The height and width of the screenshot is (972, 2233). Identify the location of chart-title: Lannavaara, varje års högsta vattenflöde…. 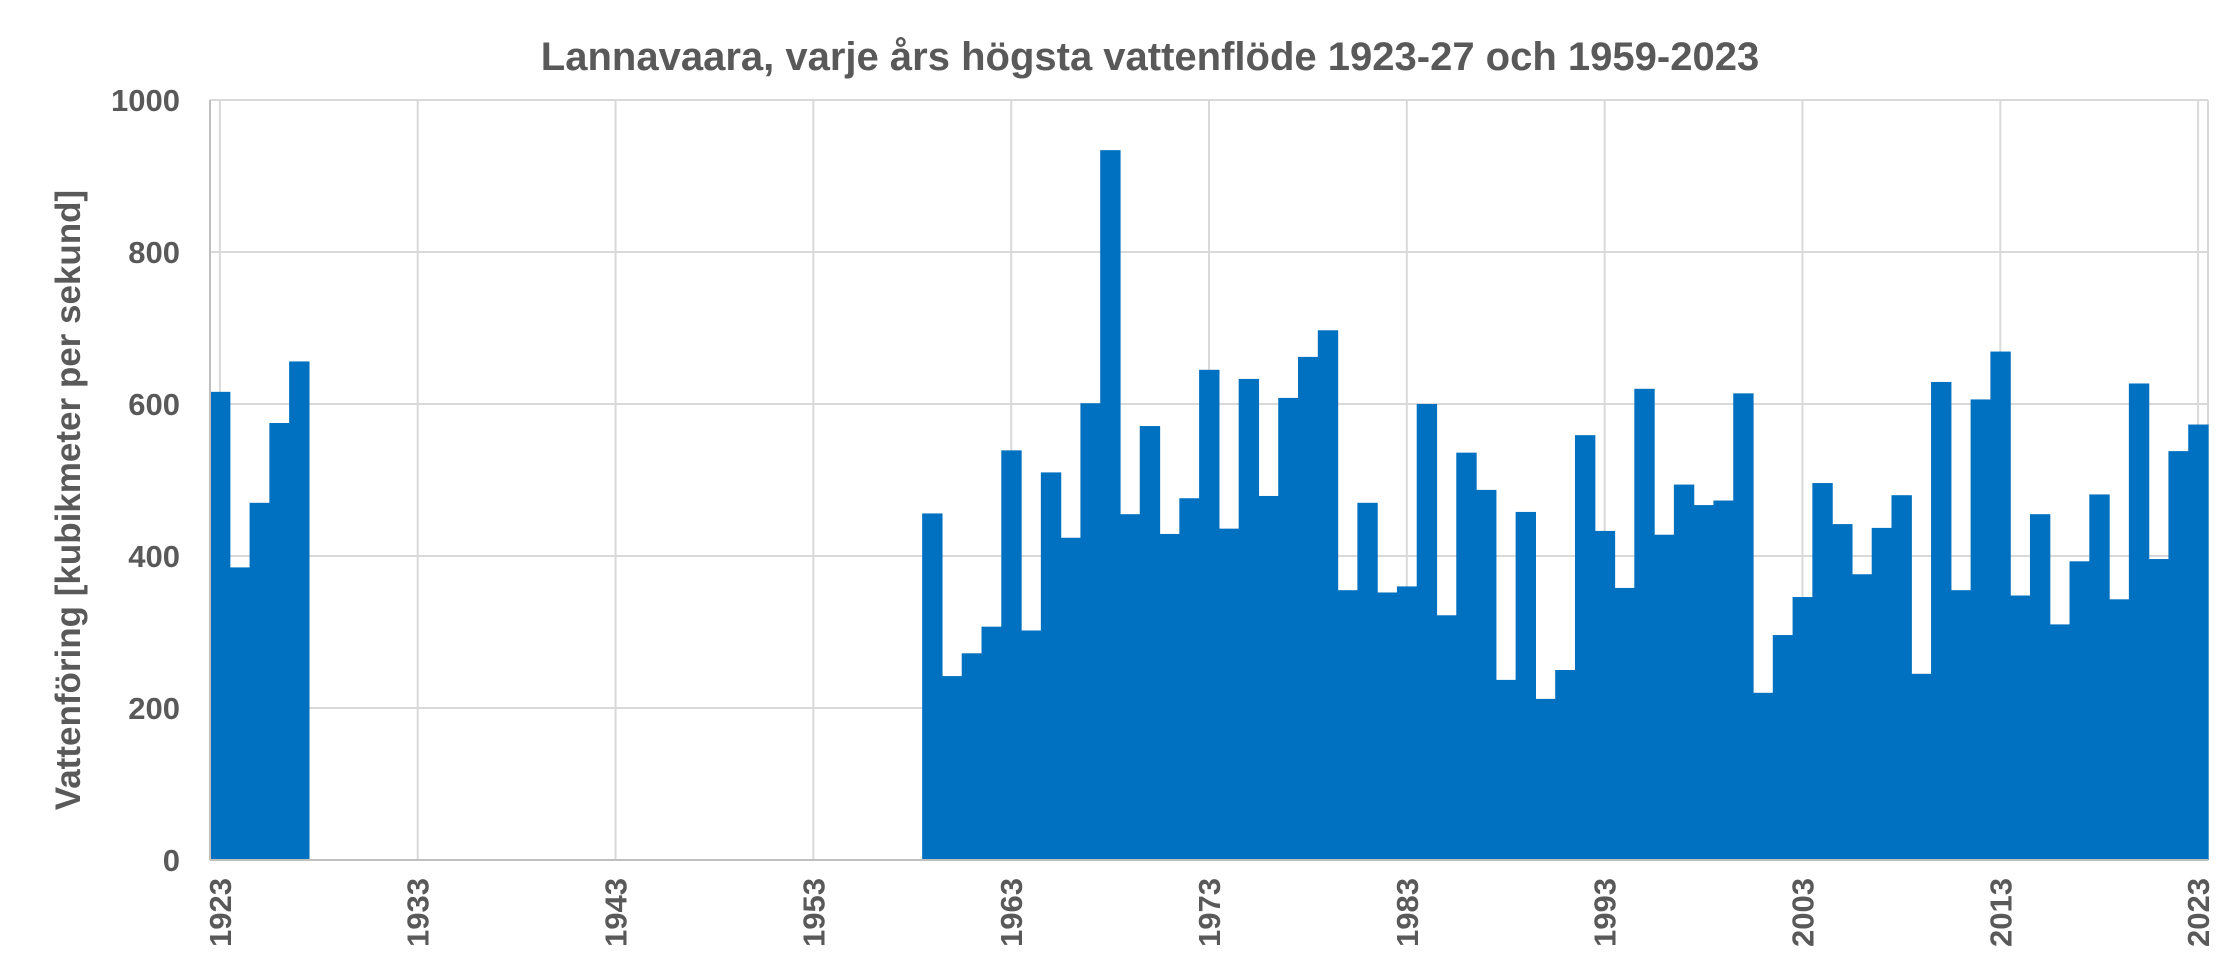
(1150, 57).